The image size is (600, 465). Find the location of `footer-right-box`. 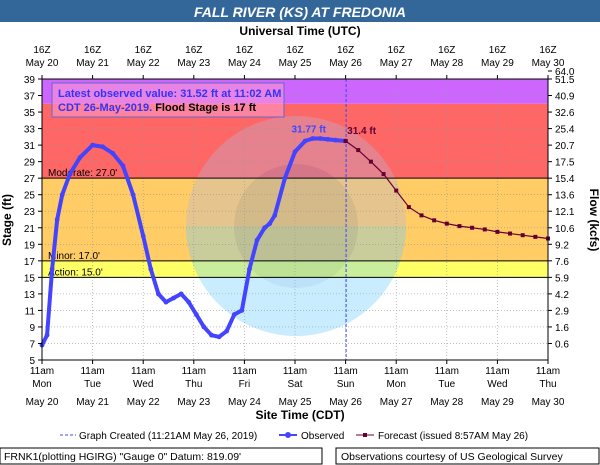

footer-right-box is located at coordinates (467, 456).